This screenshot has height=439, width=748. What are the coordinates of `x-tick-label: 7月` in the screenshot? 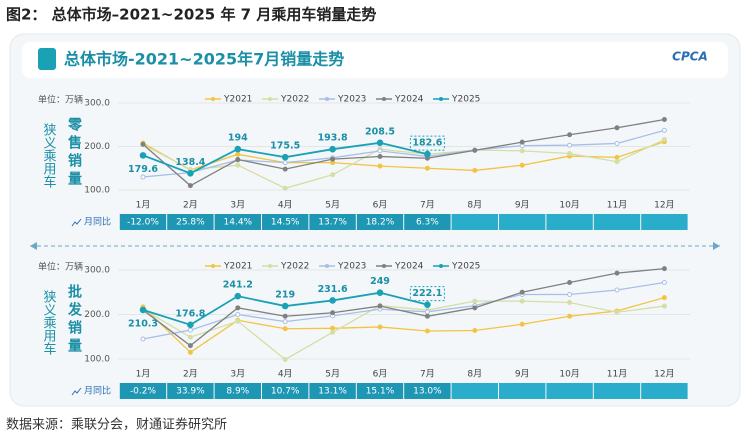 It's located at (427, 205).